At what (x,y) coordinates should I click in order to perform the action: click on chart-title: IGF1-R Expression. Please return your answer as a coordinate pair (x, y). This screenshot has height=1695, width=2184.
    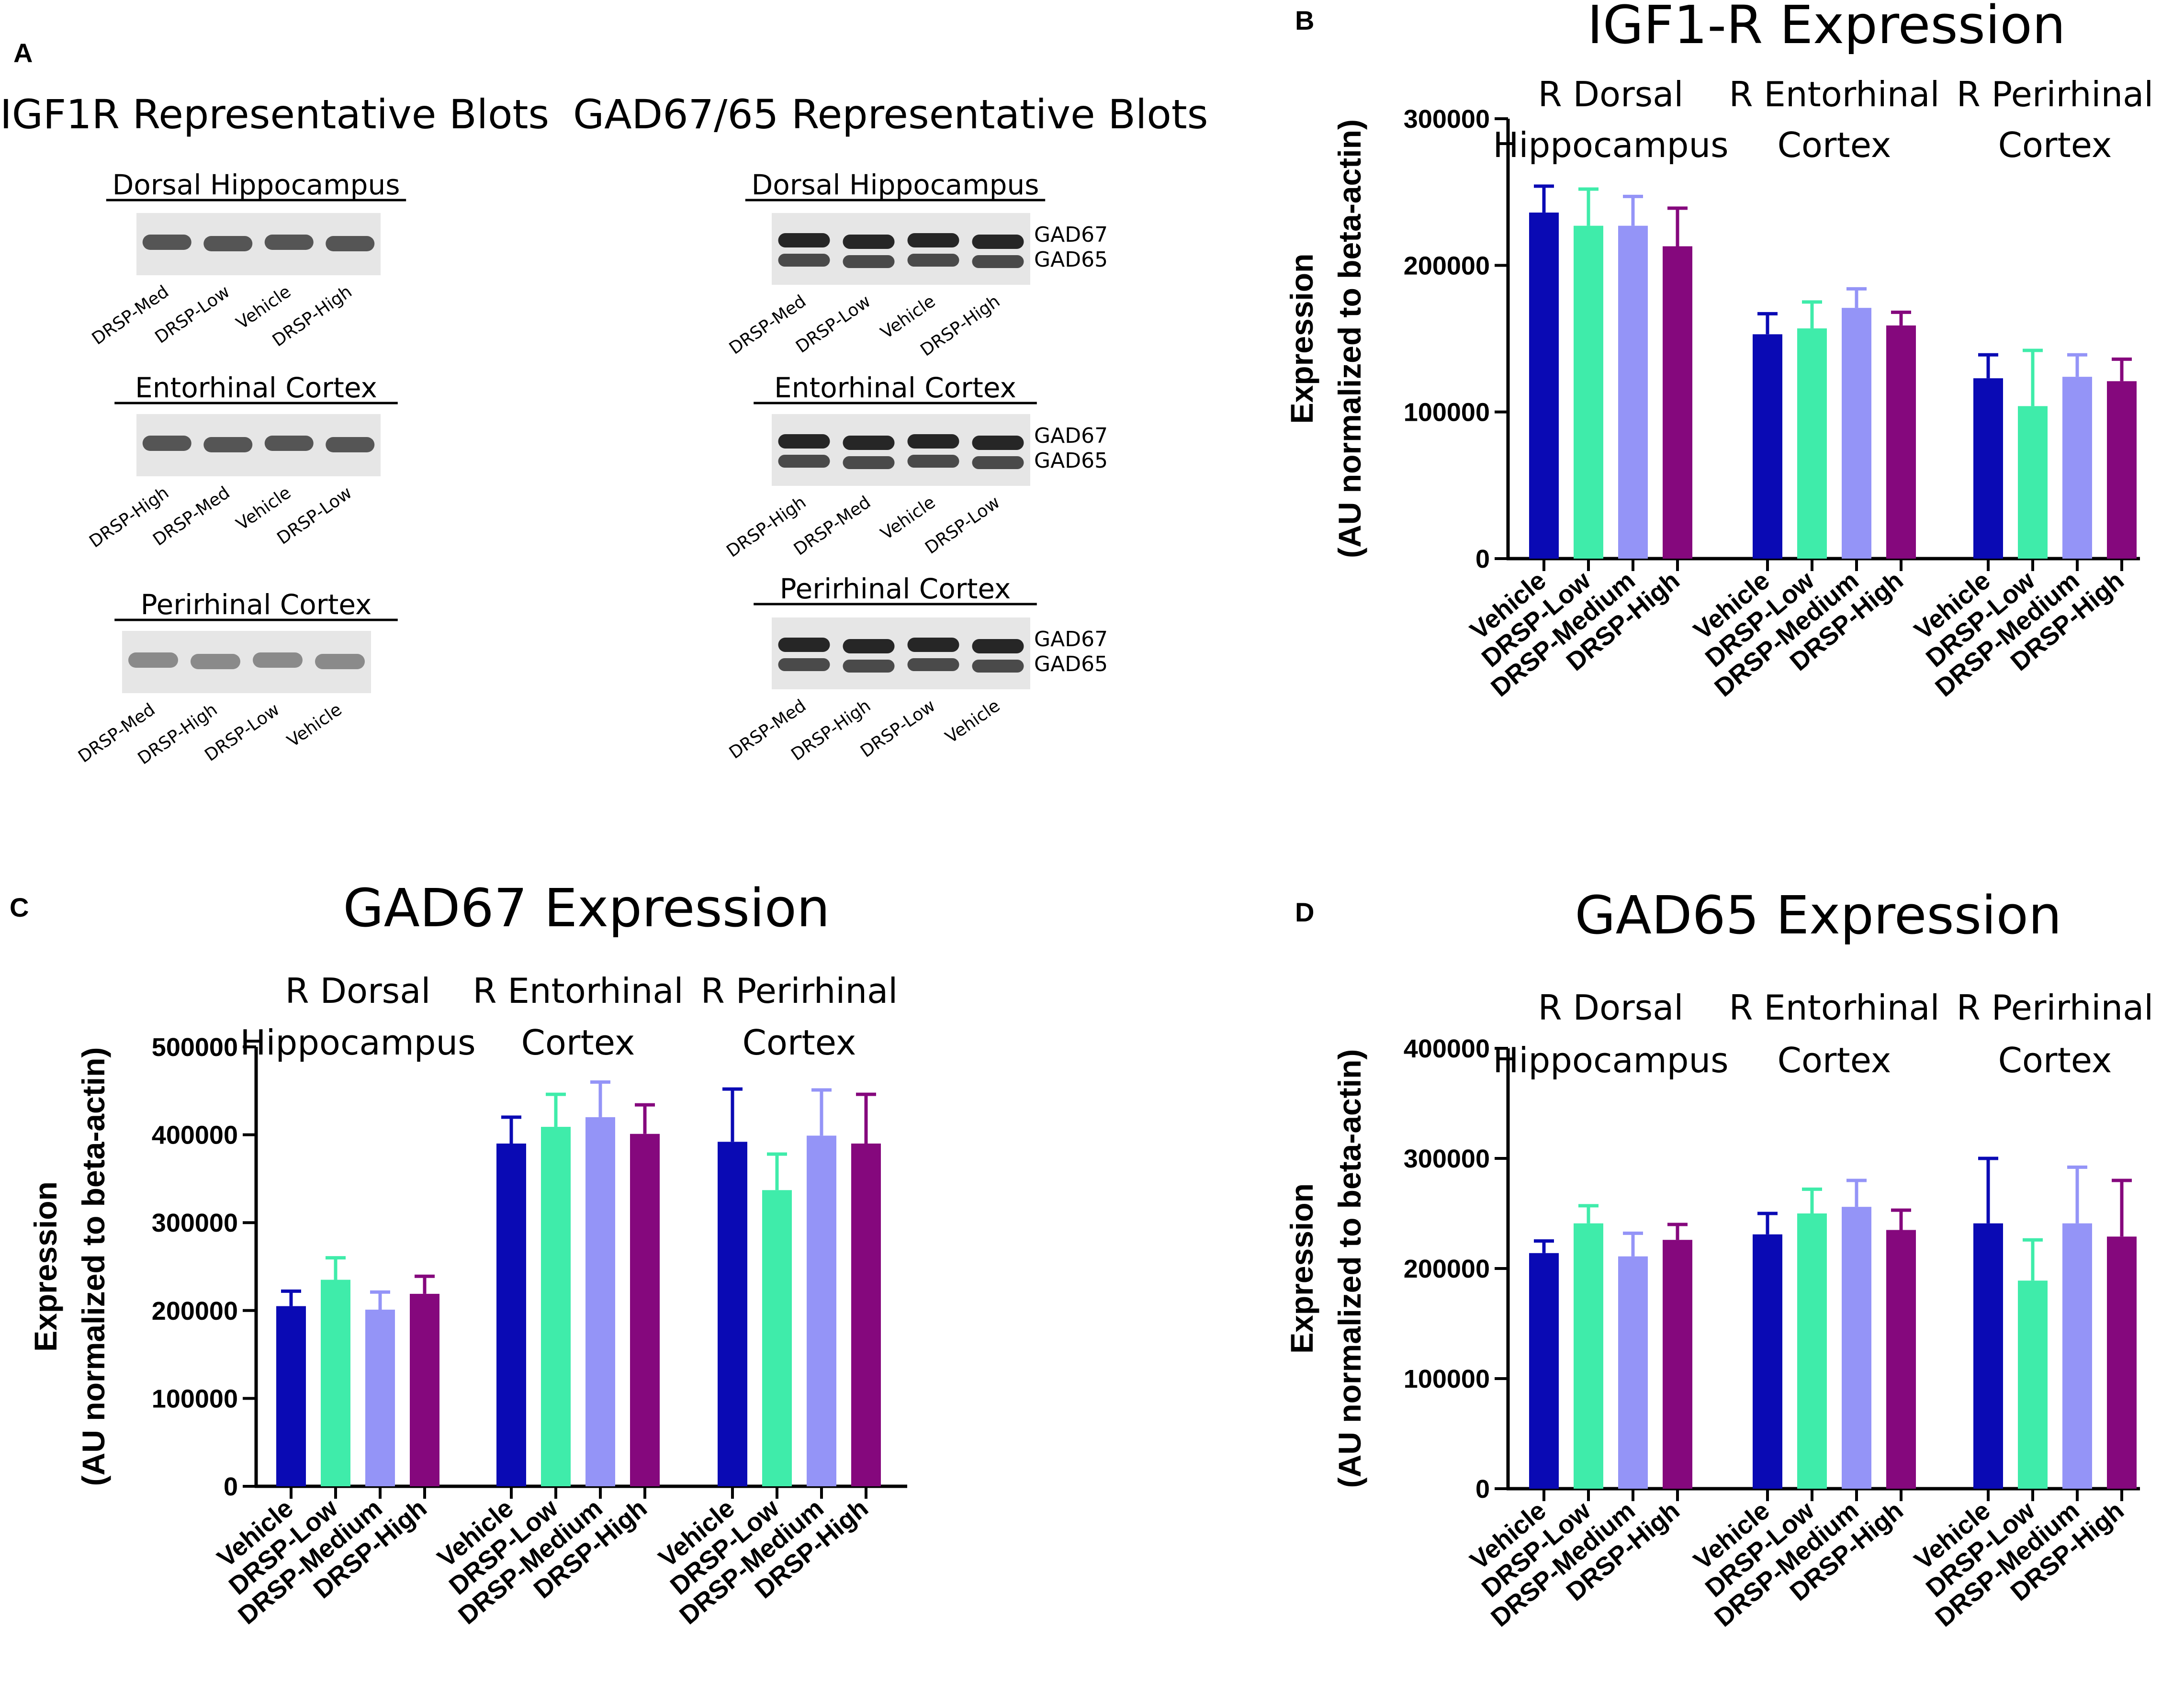
    Looking at the image, I should click on (1826, 28).